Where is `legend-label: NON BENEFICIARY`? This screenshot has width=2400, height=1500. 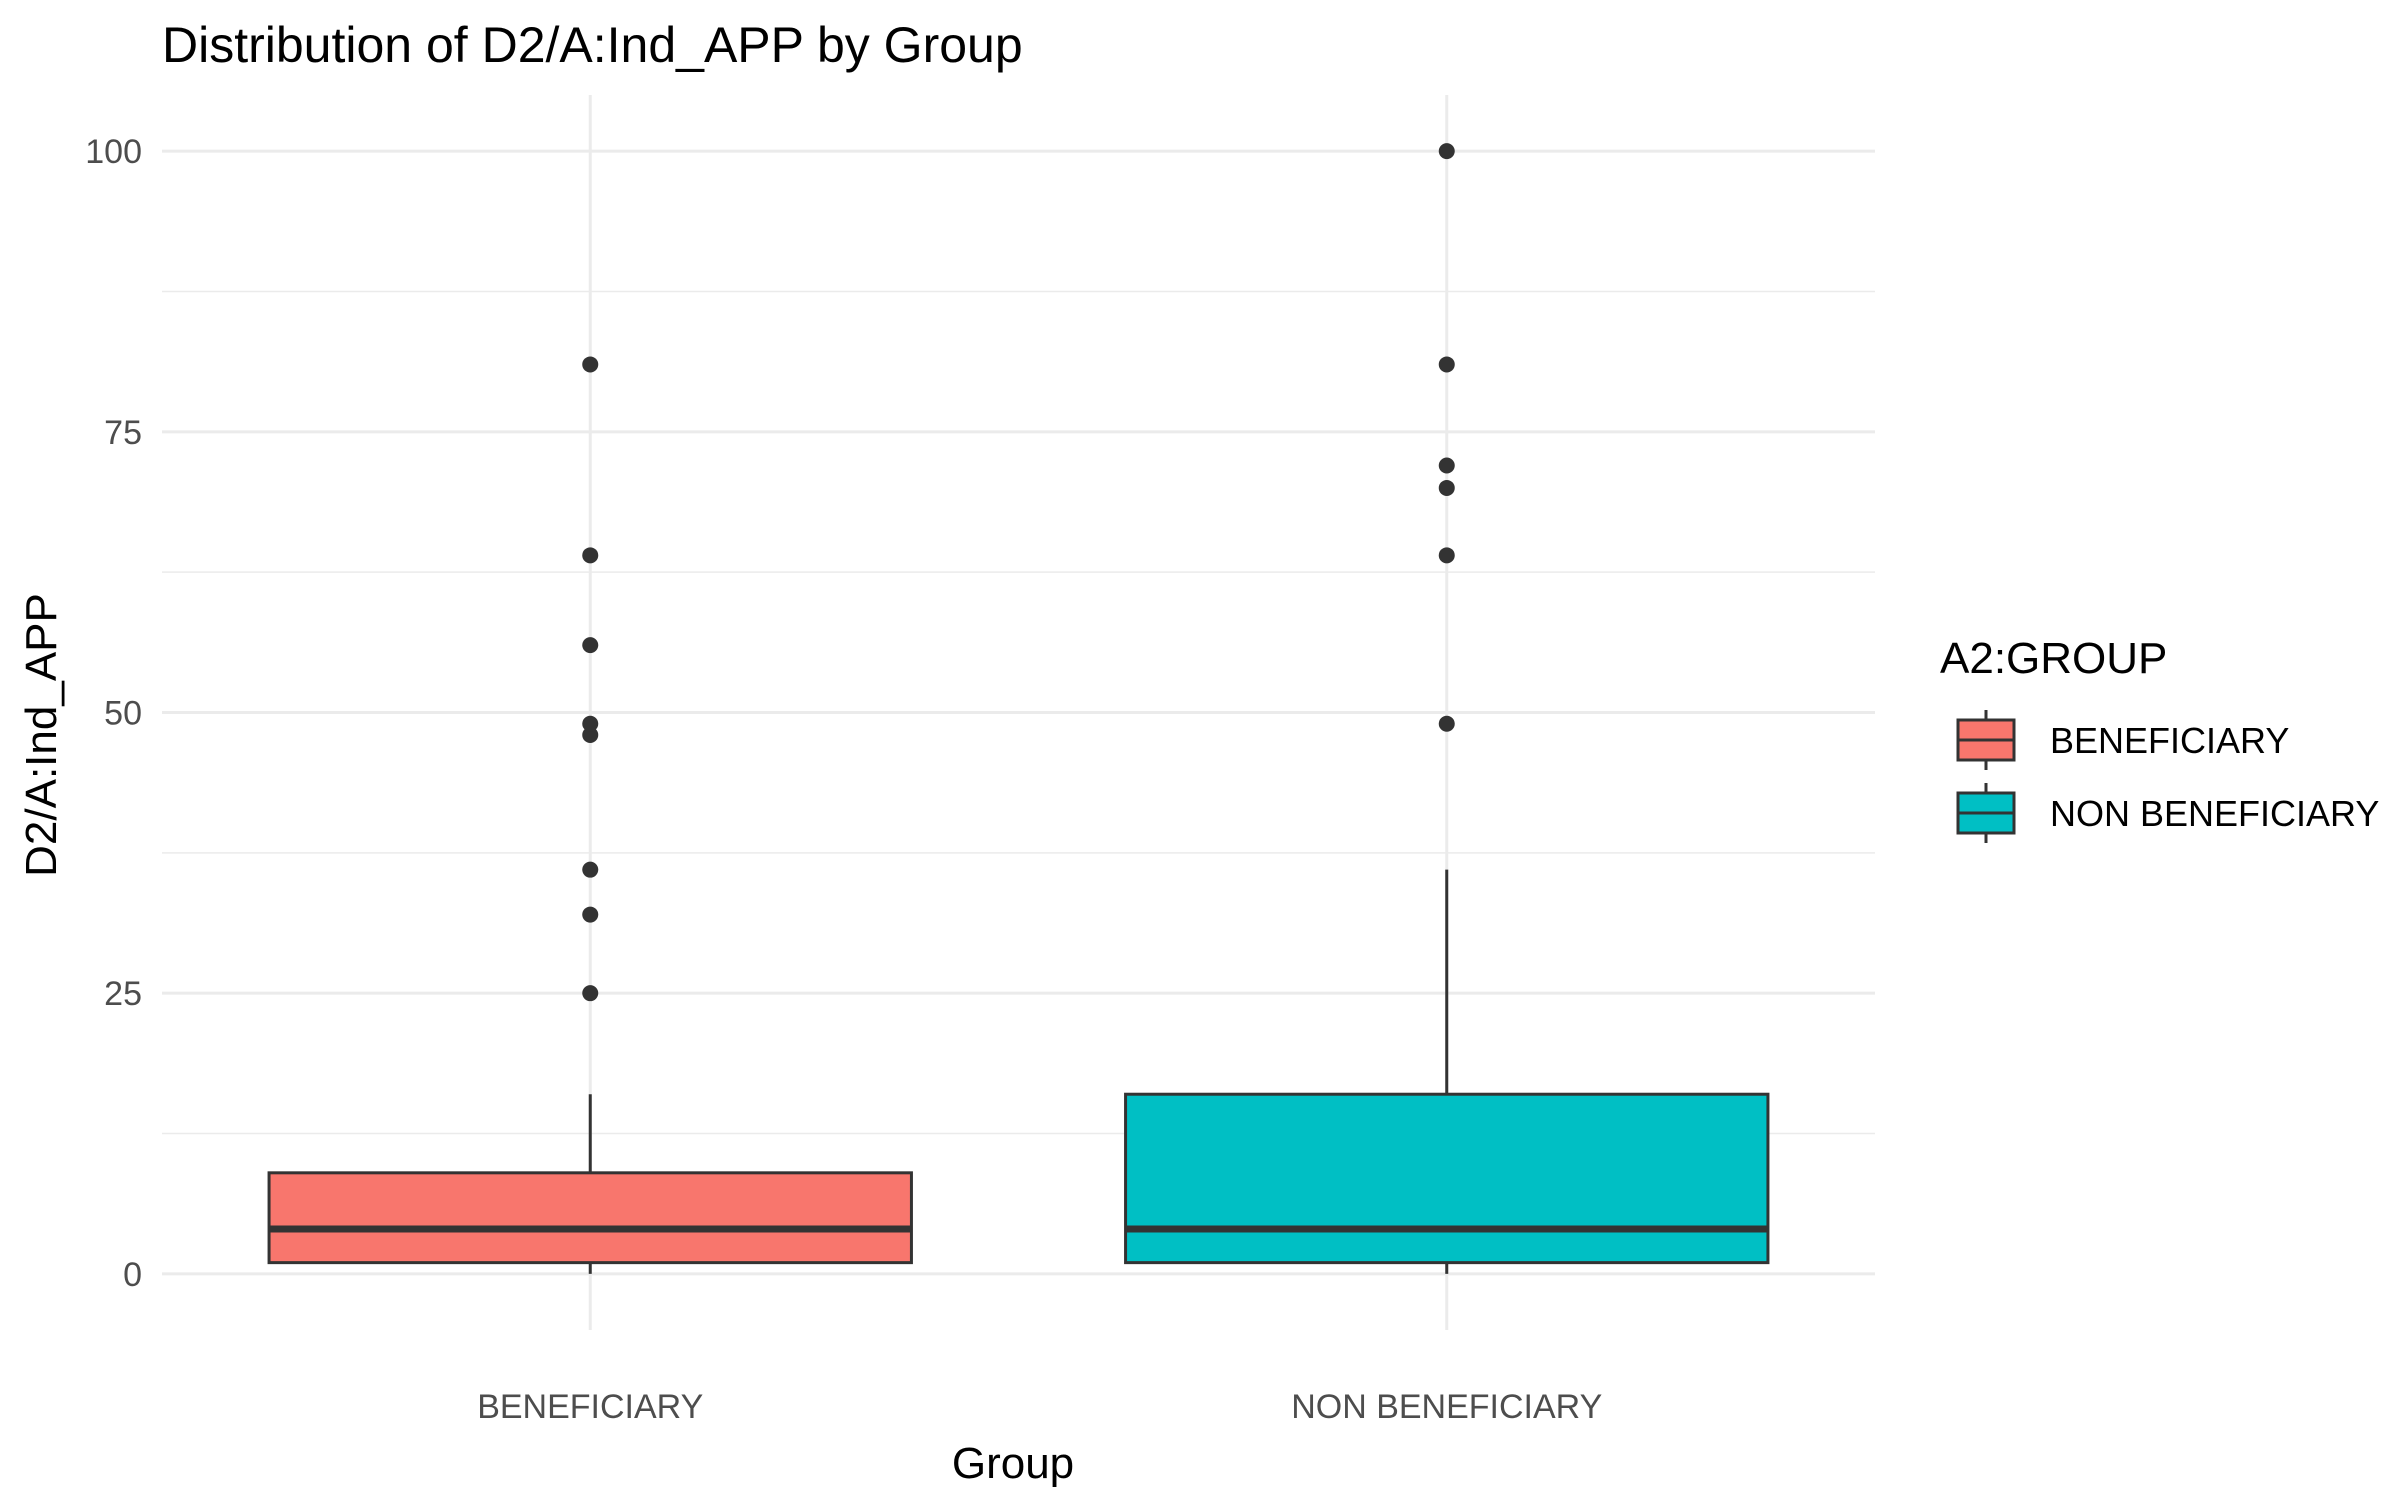
legend-label: NON BENEFICIARY is located at coordinates (2214, 813).